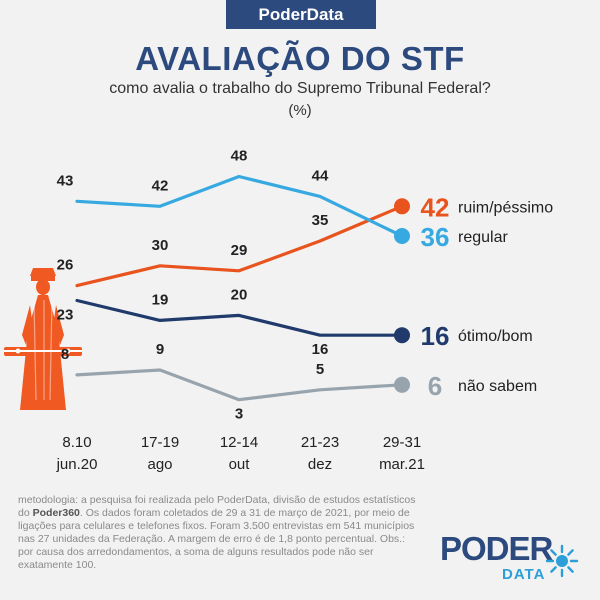 The image size is (600, 600). I want to click on final-value-otimo: 16, so click(435, 336).